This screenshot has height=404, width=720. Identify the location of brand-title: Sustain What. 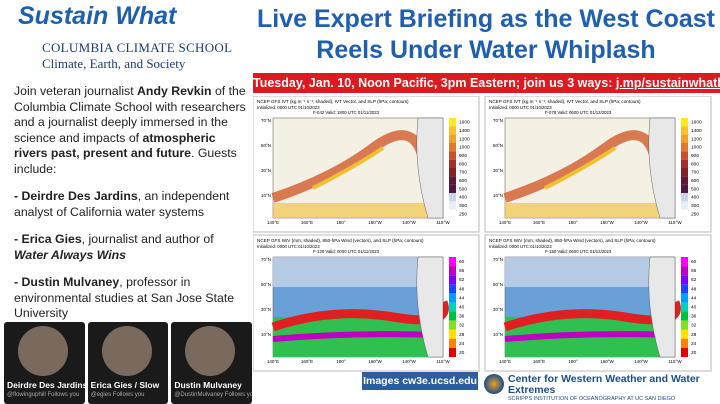
(97, 16).